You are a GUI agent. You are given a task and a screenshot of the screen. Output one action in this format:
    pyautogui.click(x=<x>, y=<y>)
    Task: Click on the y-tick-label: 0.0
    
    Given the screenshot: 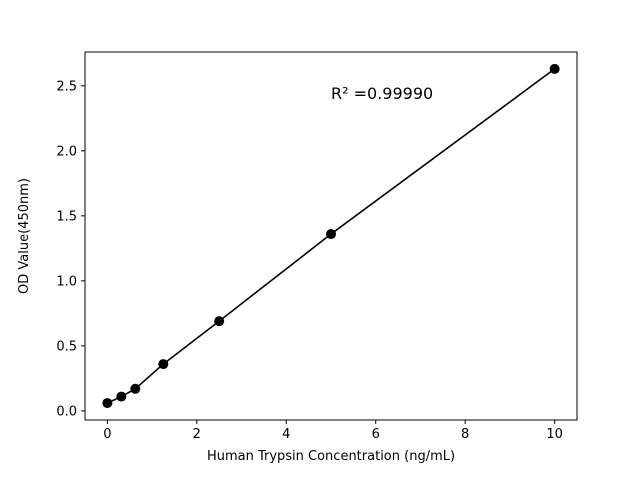 What is the action you would take?
    pyautogui.click(x=66, y=411)
    